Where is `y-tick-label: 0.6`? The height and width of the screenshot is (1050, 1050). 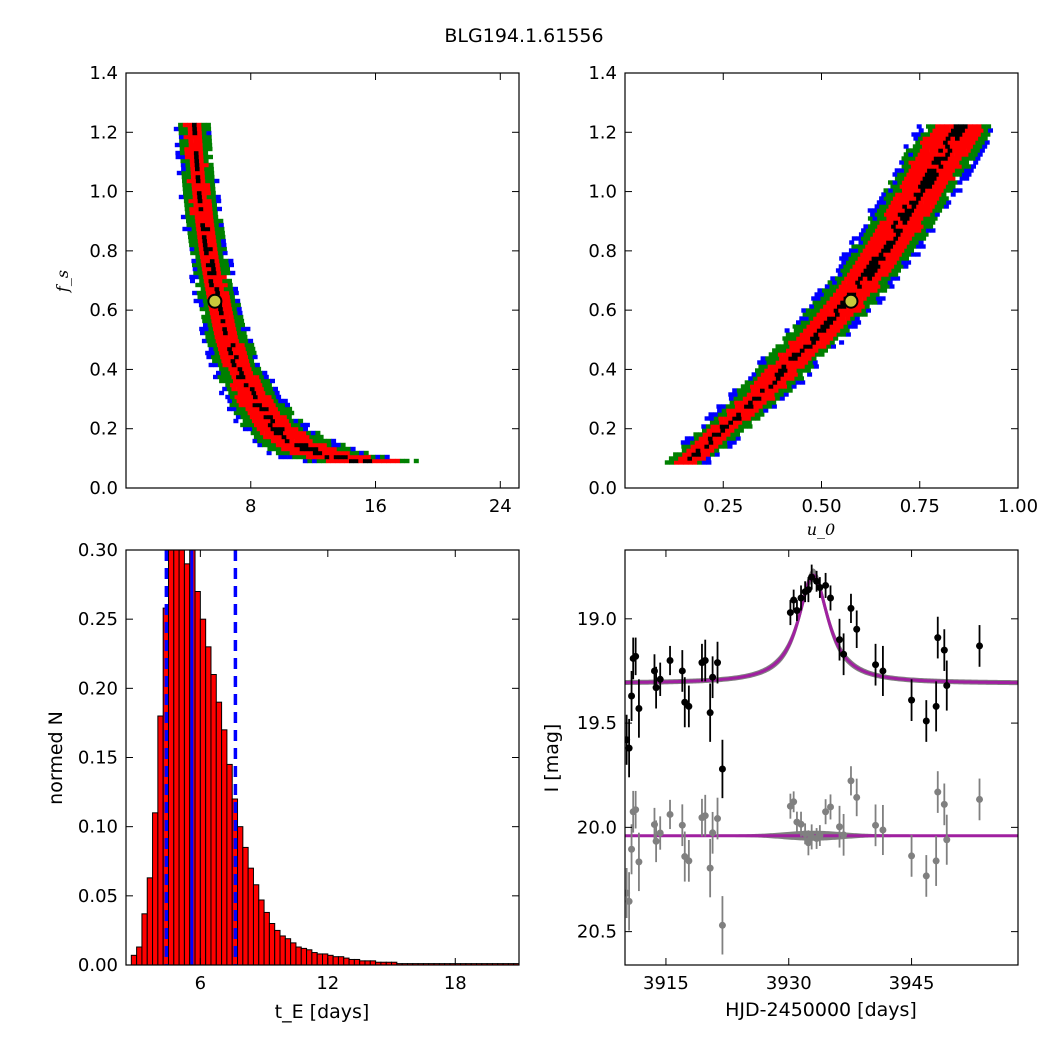
y-tick-label: 0.6 is located at coordinates (103, 310).